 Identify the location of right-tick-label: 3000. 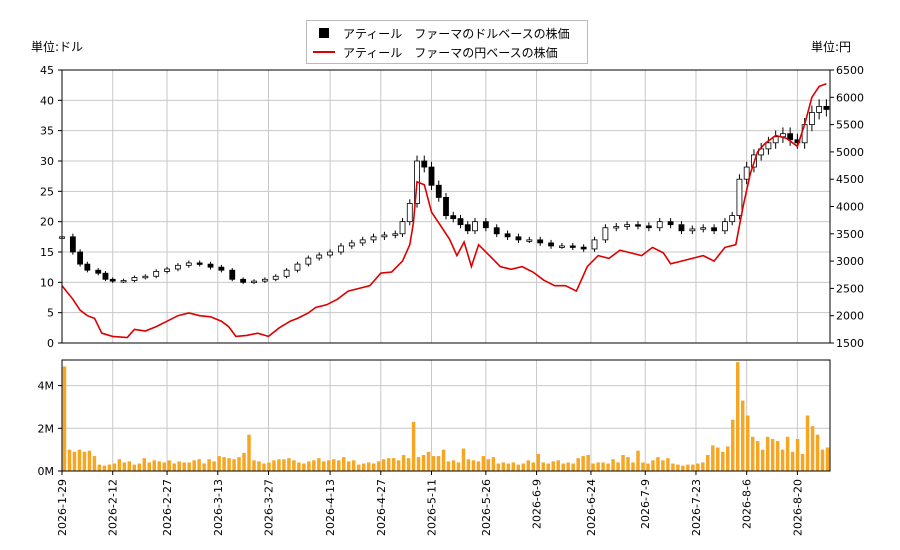
(850, 261).